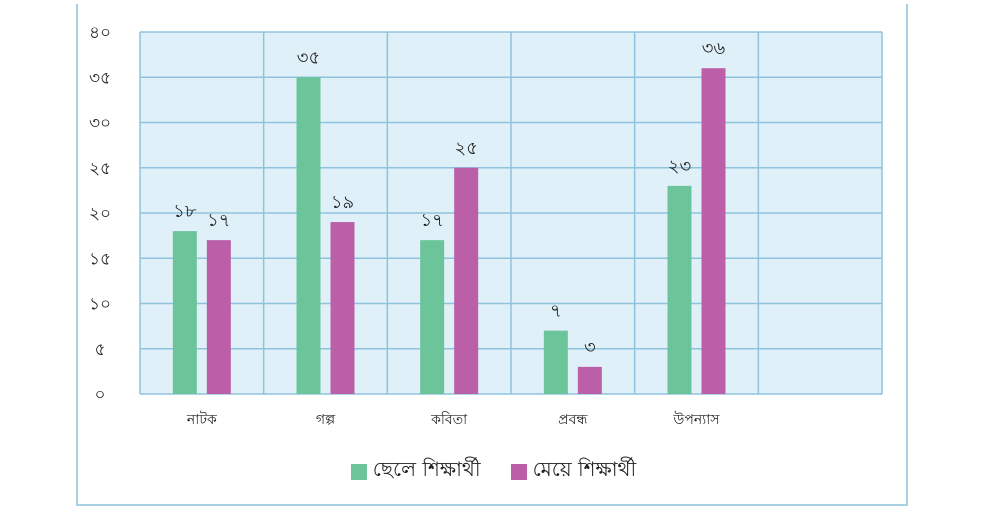 This screenshot has height=530, width=987. What do you see at coordinates (679, 166) in the screenshot?
I see `data-label: ২৩` at bounding box center [679, 166].